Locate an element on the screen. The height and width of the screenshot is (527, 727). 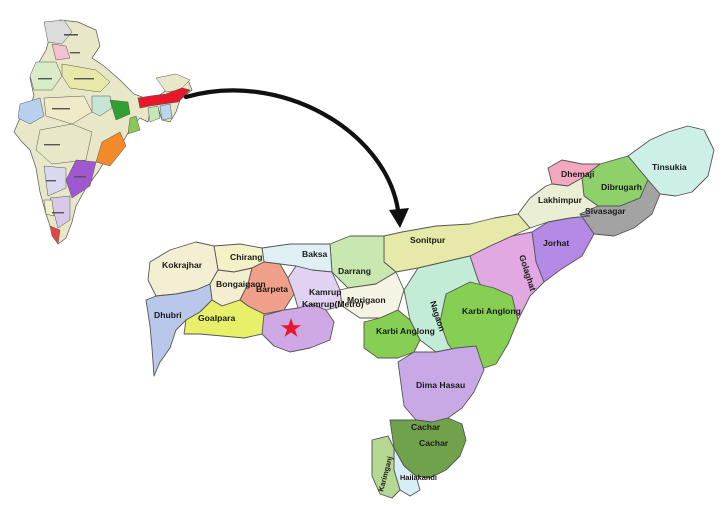
label-dhemaji: Dhemaji is located at coordinates (577, 174).